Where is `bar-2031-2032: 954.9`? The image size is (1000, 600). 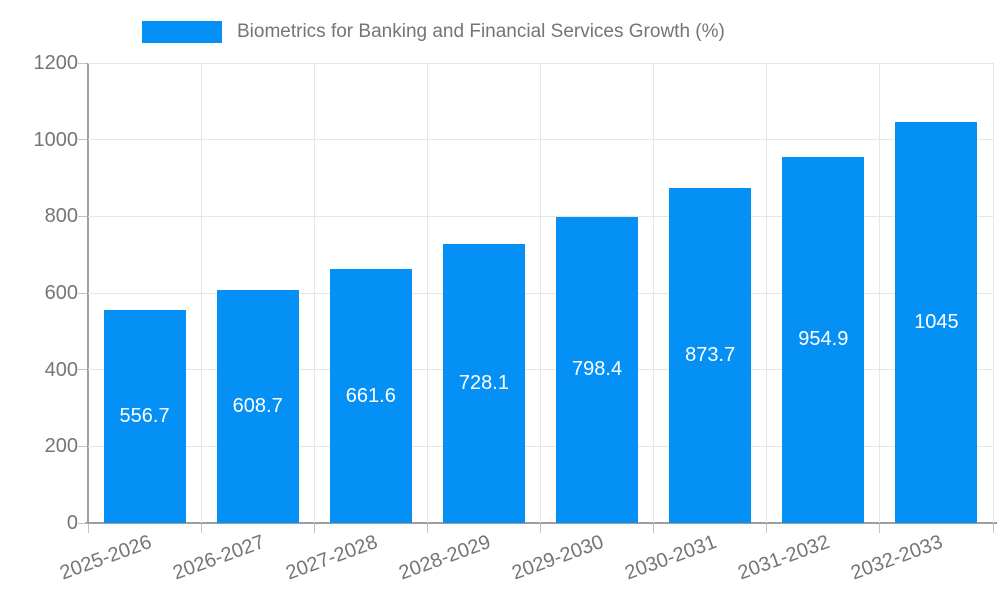
bar-2031-2032: 954.9 is located at coordinates (823, 339).